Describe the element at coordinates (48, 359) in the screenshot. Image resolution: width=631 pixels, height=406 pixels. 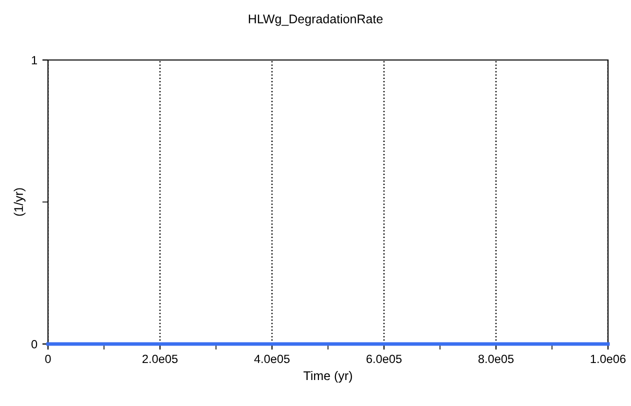
I see `x-tick-label: 0` at that location.